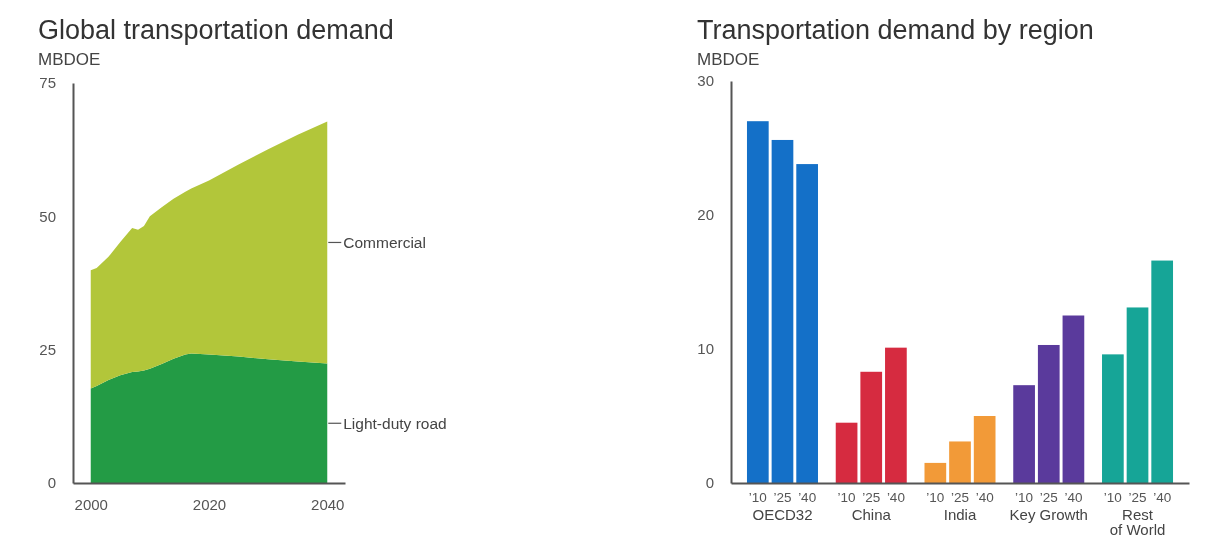 The image size is (1208, 541). I want to click on y-tick-label: 50, so click(47, 216).